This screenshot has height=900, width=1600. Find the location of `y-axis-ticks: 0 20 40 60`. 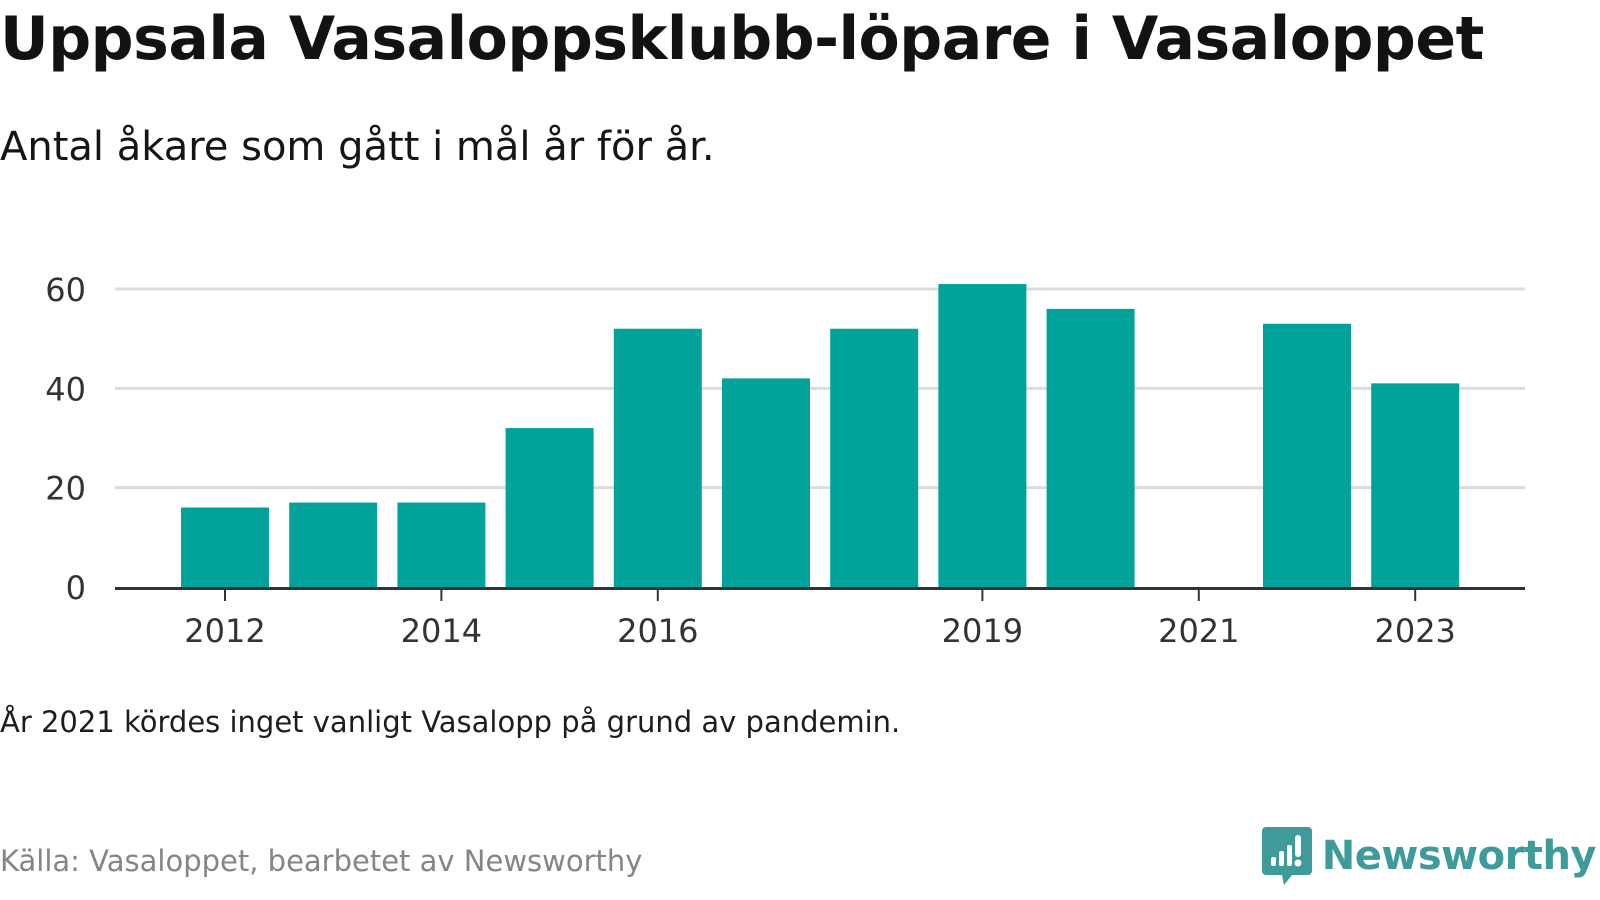

y-axis-ticks: 0 20 40 60 is located at coordinates (65, 439).